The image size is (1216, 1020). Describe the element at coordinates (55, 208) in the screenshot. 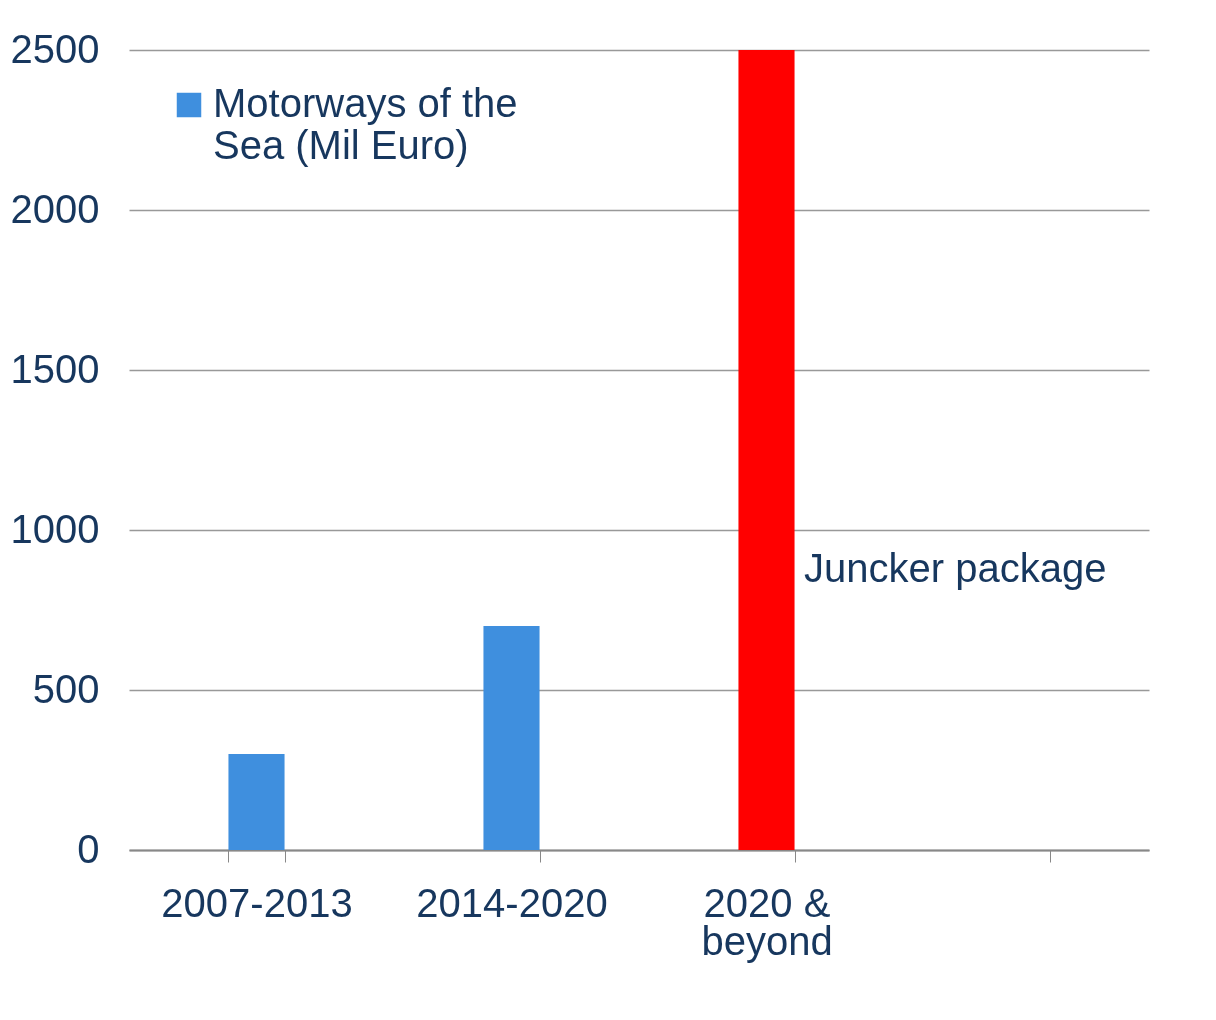

I see `y-tick-label: 2000` at that location.